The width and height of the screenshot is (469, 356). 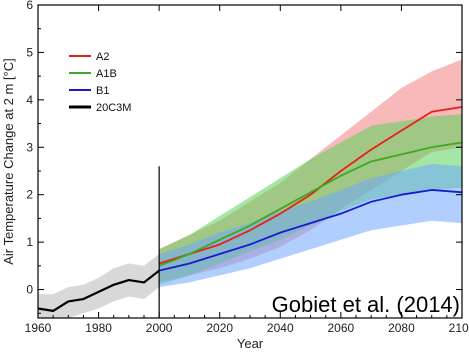 What do you see at coordinates (8, 161) in the screenshot?
I see `y-axis-label: Air Temperature Change at 2 m [°C]` at bounding box center [8, 161].